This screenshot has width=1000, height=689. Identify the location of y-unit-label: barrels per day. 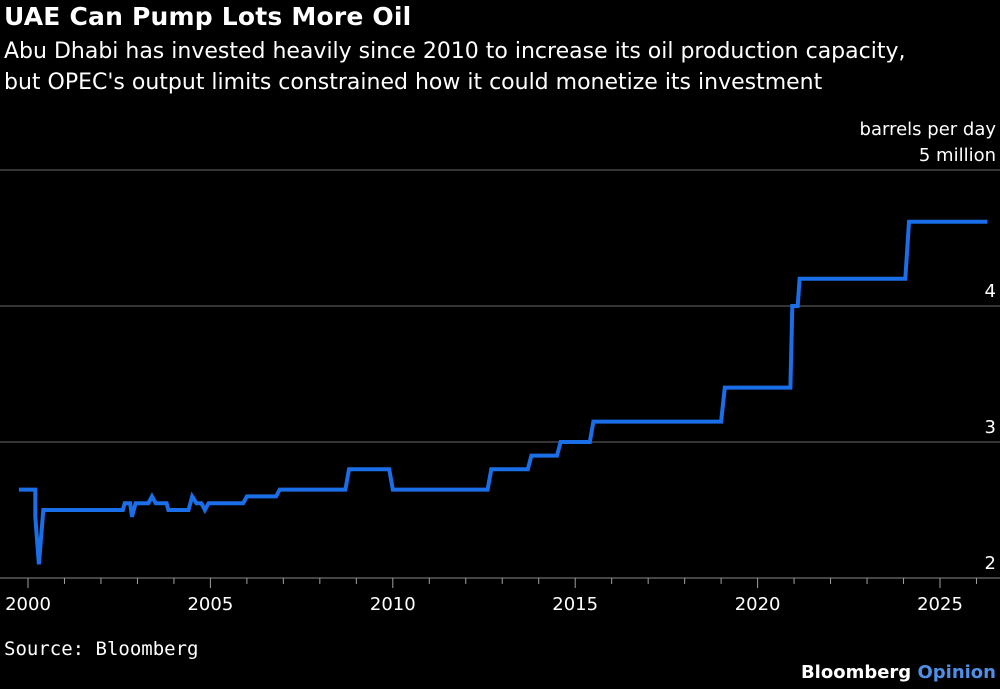
(928, 129).